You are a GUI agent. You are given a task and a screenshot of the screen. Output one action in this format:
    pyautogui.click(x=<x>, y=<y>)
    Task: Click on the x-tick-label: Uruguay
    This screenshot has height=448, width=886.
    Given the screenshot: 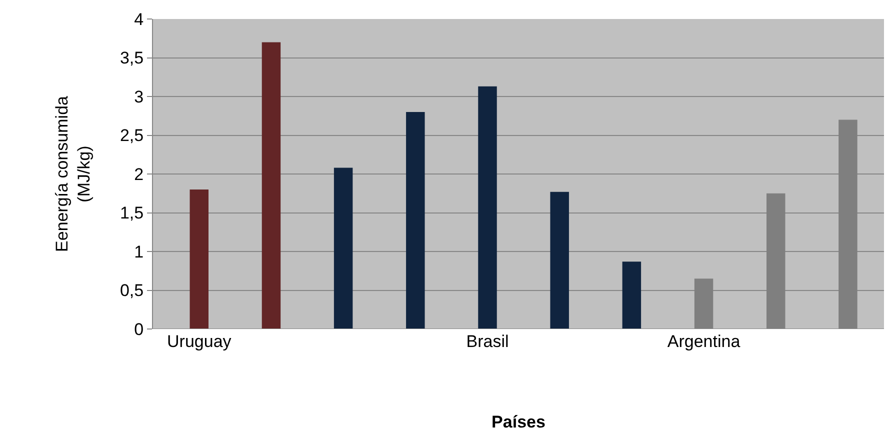 What is the action you would take?
    pyautogui.click(x=199, y=341)
    